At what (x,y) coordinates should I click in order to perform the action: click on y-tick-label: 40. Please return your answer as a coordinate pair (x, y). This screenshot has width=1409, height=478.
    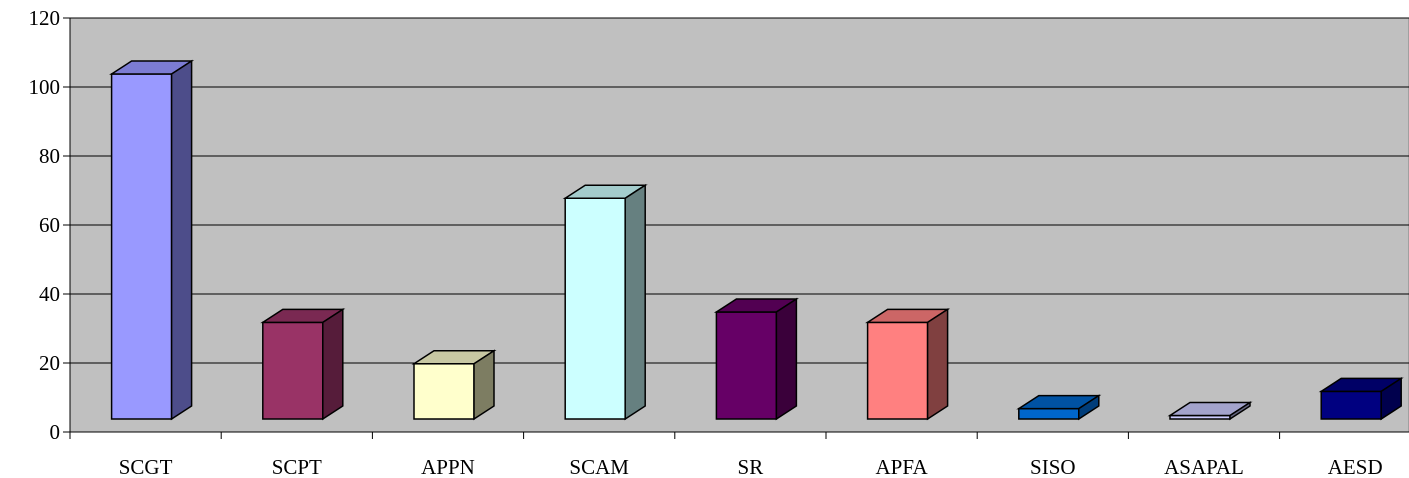
    Looking at the image, I should click on (49, 294).